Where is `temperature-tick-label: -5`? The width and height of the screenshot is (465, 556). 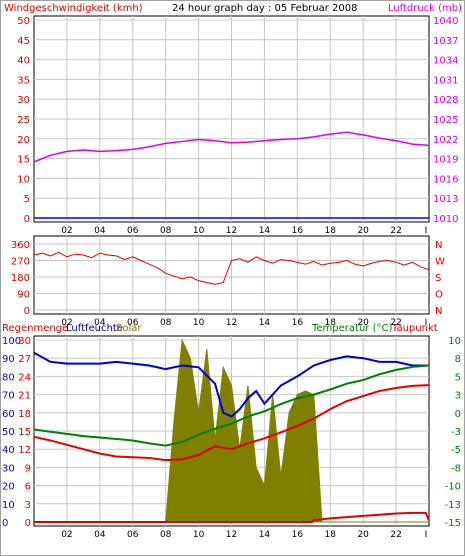 temperature-tick-label: -5 is located at coordinates (456, 450).